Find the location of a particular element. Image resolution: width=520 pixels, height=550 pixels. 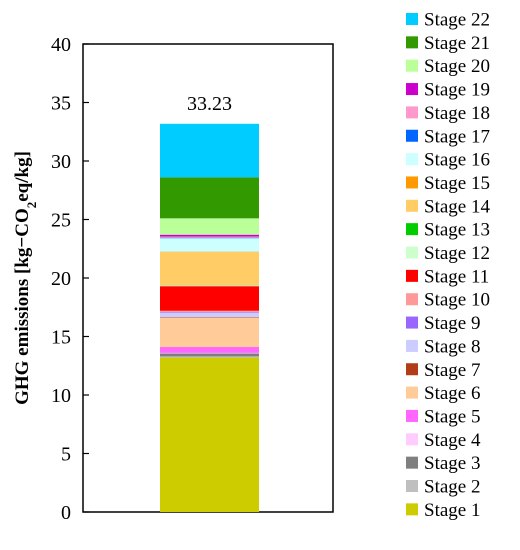

legend-label: Stage 19 is located at coordinates (457, 90).